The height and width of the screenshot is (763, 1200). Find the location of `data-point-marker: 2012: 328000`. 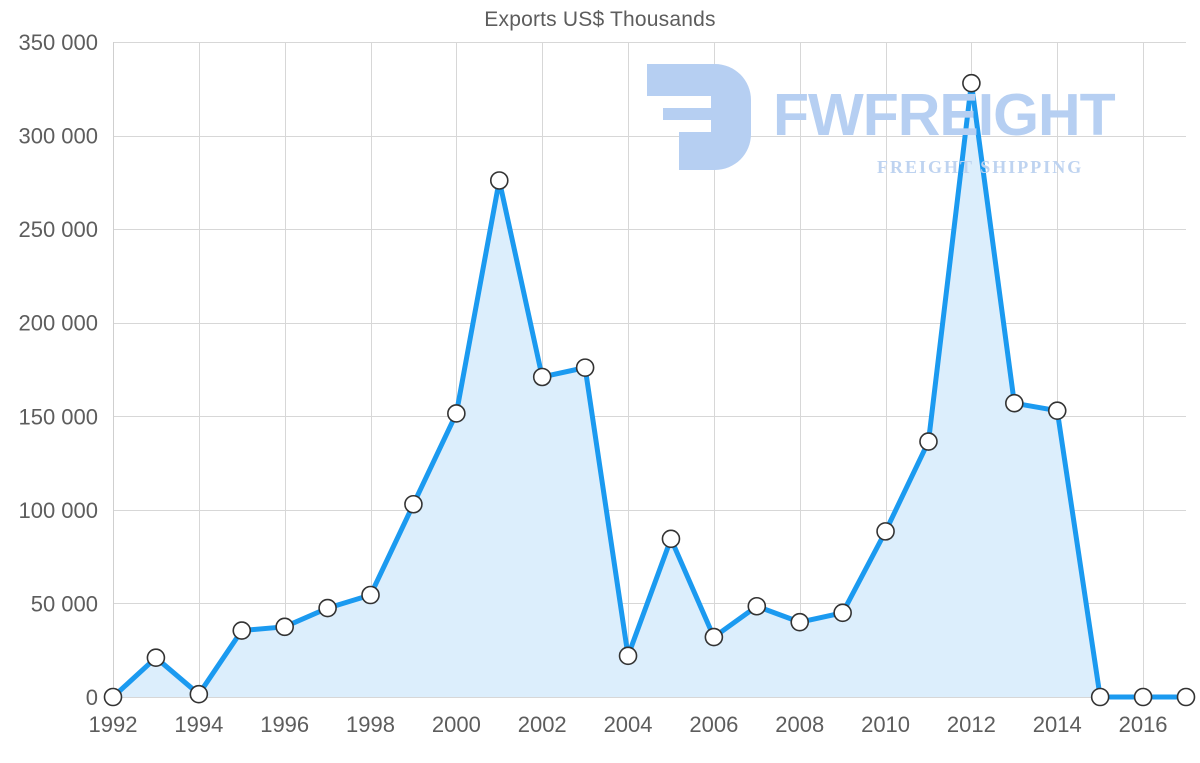

data-point-marker: 2012: 328000 is located at coordinates (971, 83).